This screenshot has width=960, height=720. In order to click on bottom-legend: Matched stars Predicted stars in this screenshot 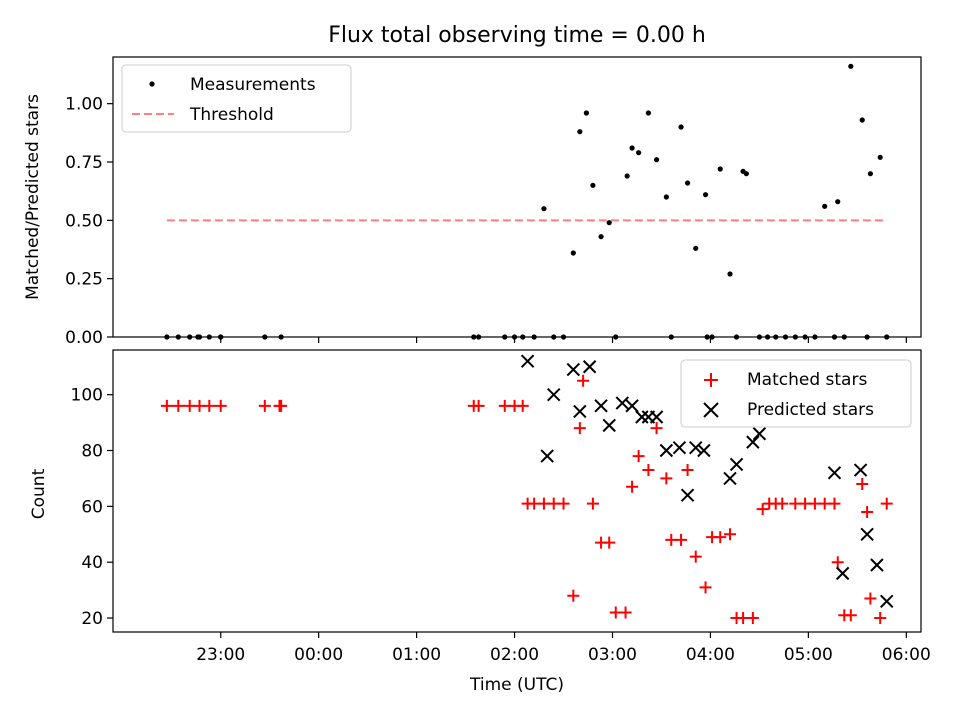, I will do `click(796, 393)`.